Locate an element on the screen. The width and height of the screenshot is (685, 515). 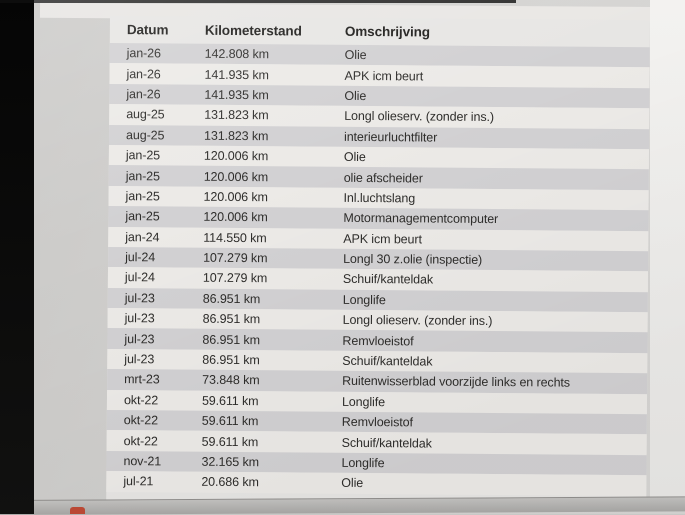
column-header-kilometerstand: Kilometerstand is located at coordinates (253, 30).